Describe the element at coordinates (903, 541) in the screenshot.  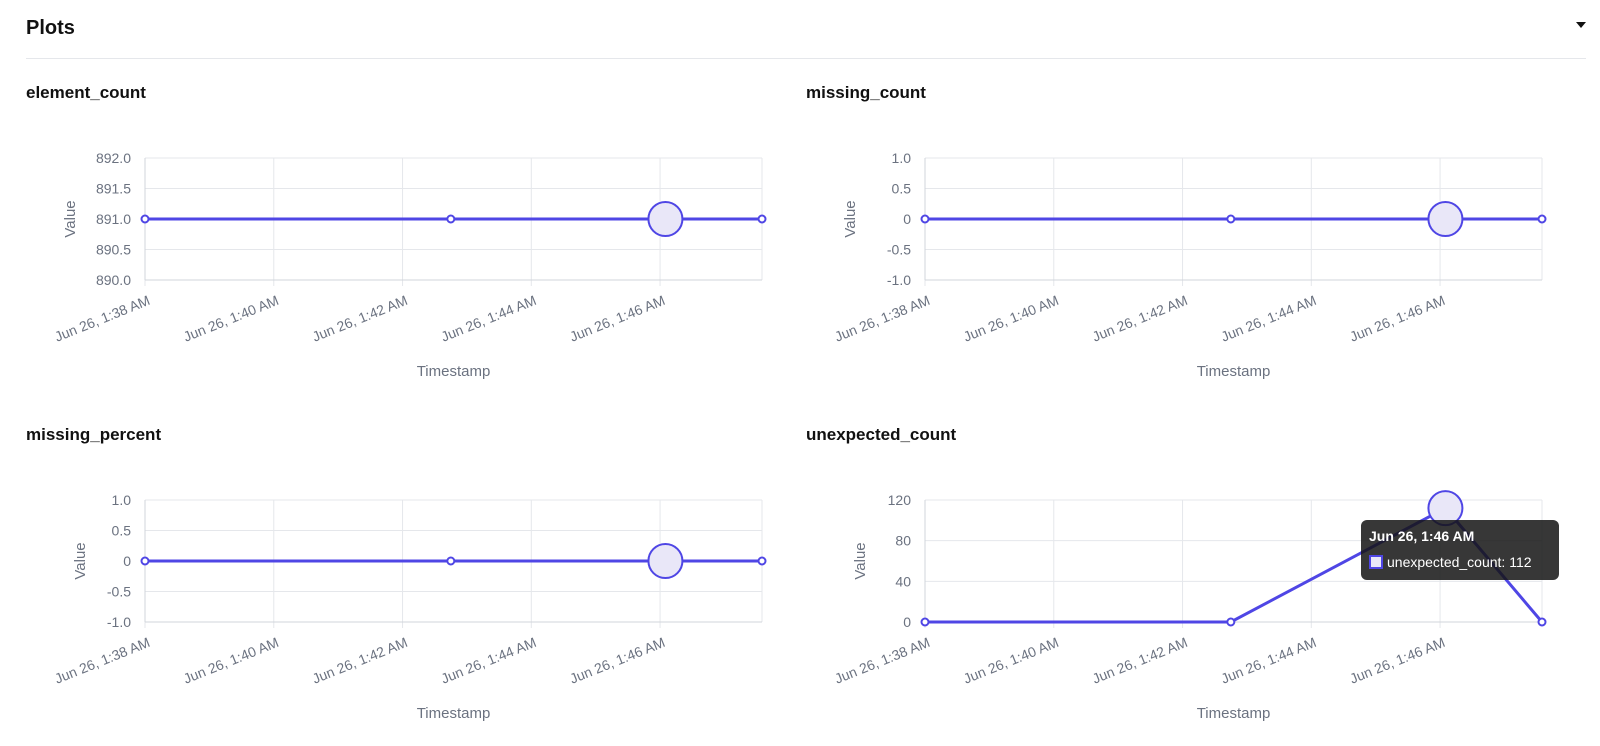
I see `y-tick-label: 80` at that location.